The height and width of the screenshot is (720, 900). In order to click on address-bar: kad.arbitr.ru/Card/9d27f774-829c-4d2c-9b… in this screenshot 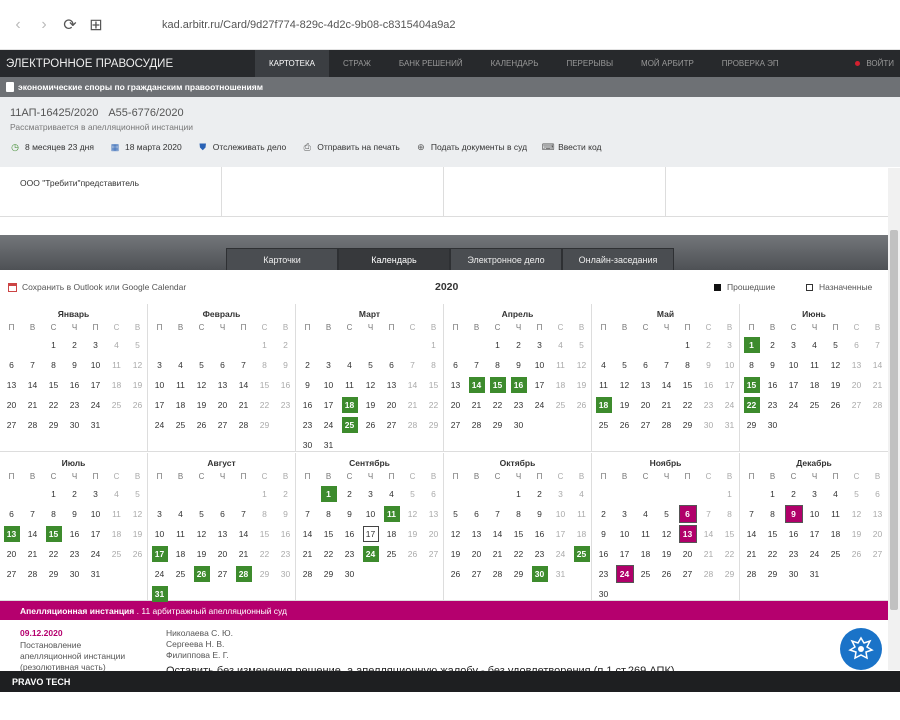, I will do `click(309, 24)`.